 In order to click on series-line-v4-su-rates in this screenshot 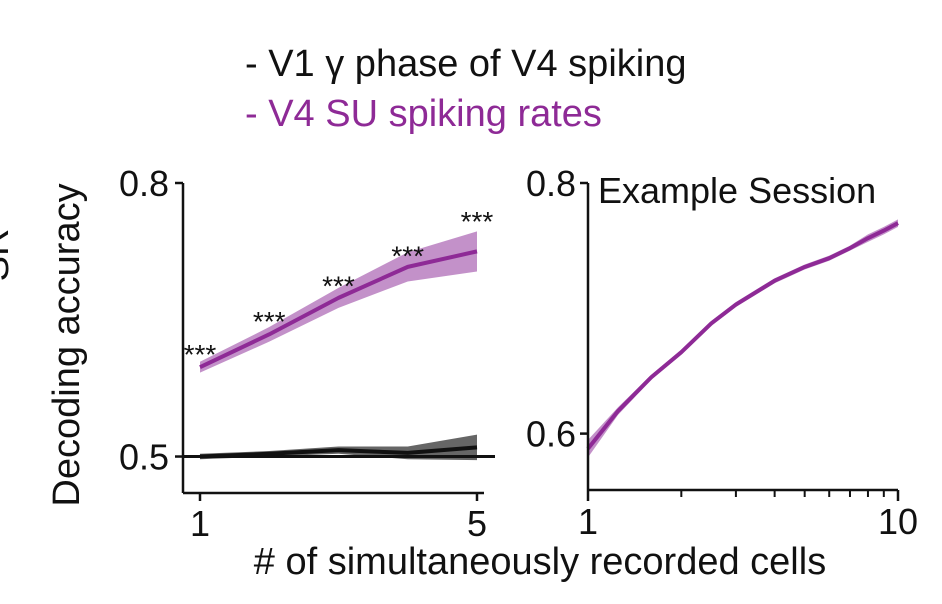, I will do `click(742, 335)`.